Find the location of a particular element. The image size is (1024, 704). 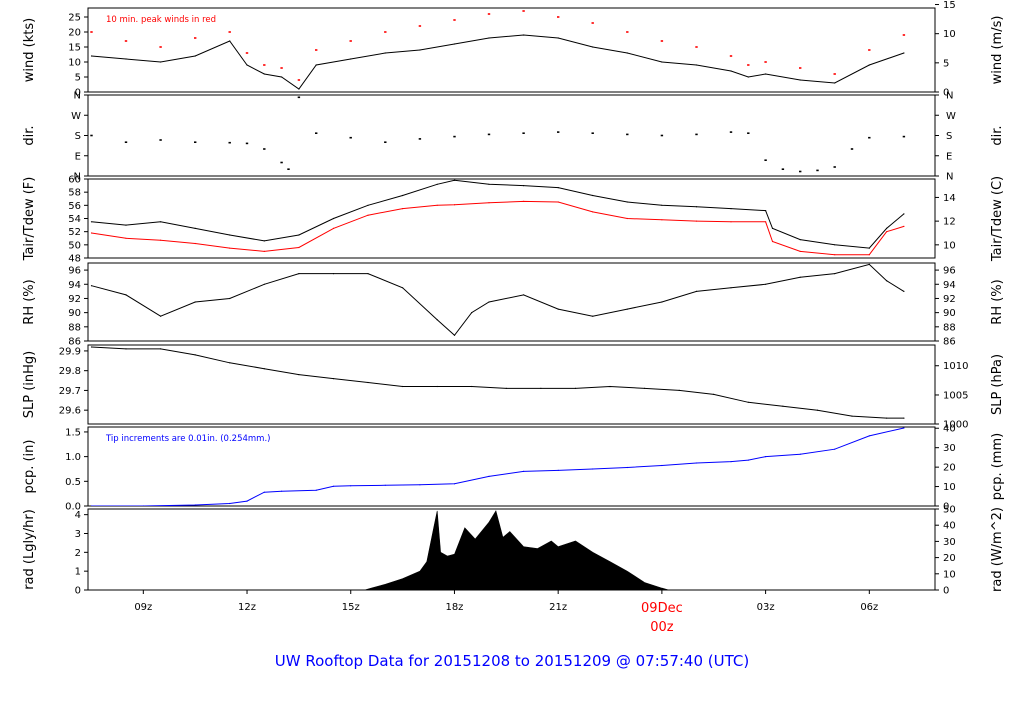

ytick-label: 0.0 is located at coordinates (73, 507).